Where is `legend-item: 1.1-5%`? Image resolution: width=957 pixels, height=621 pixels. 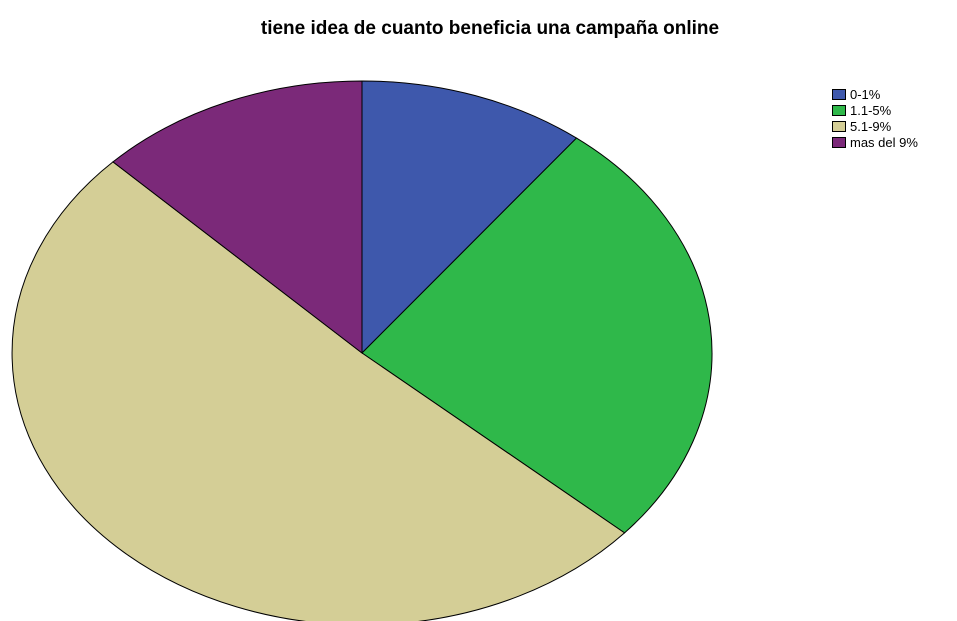 legend-item: 1.1-5% is located at coordinates (875, 110).